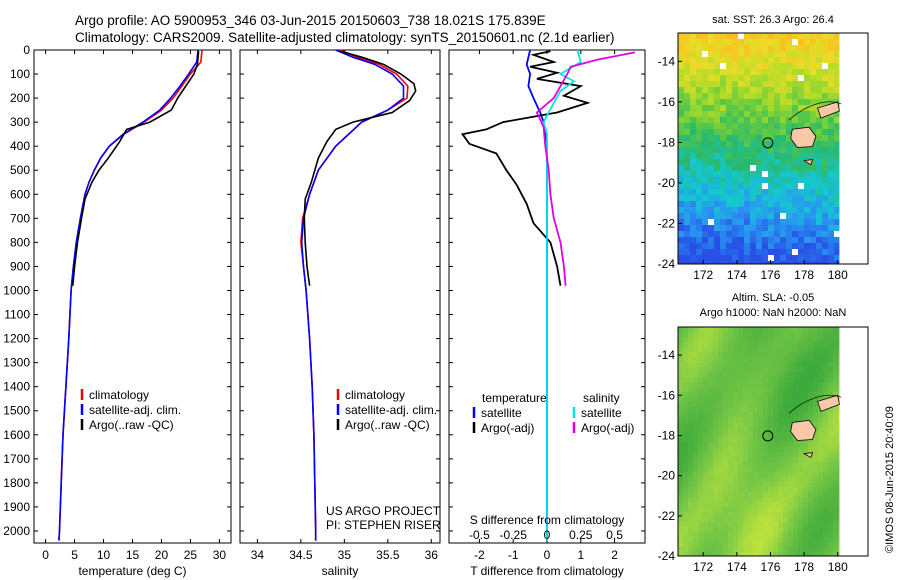 Image resolution: width=900 pixels, height=580 pixels. What do you see at coordinates (388, 555) in the screenshot?
I see `x-tick-label: 35.5` at bounding box center [388, 555].